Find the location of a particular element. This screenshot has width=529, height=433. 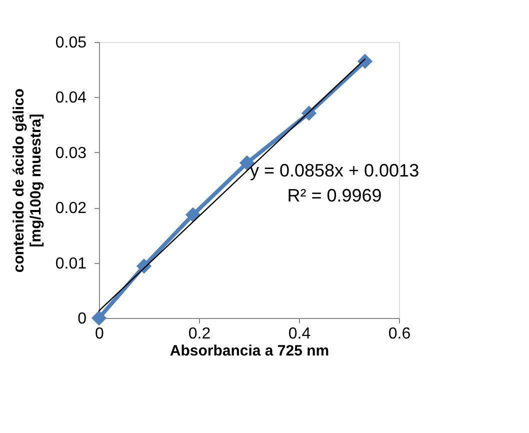

y-tick-label: 0.05 is located at coordinates (71, 43).